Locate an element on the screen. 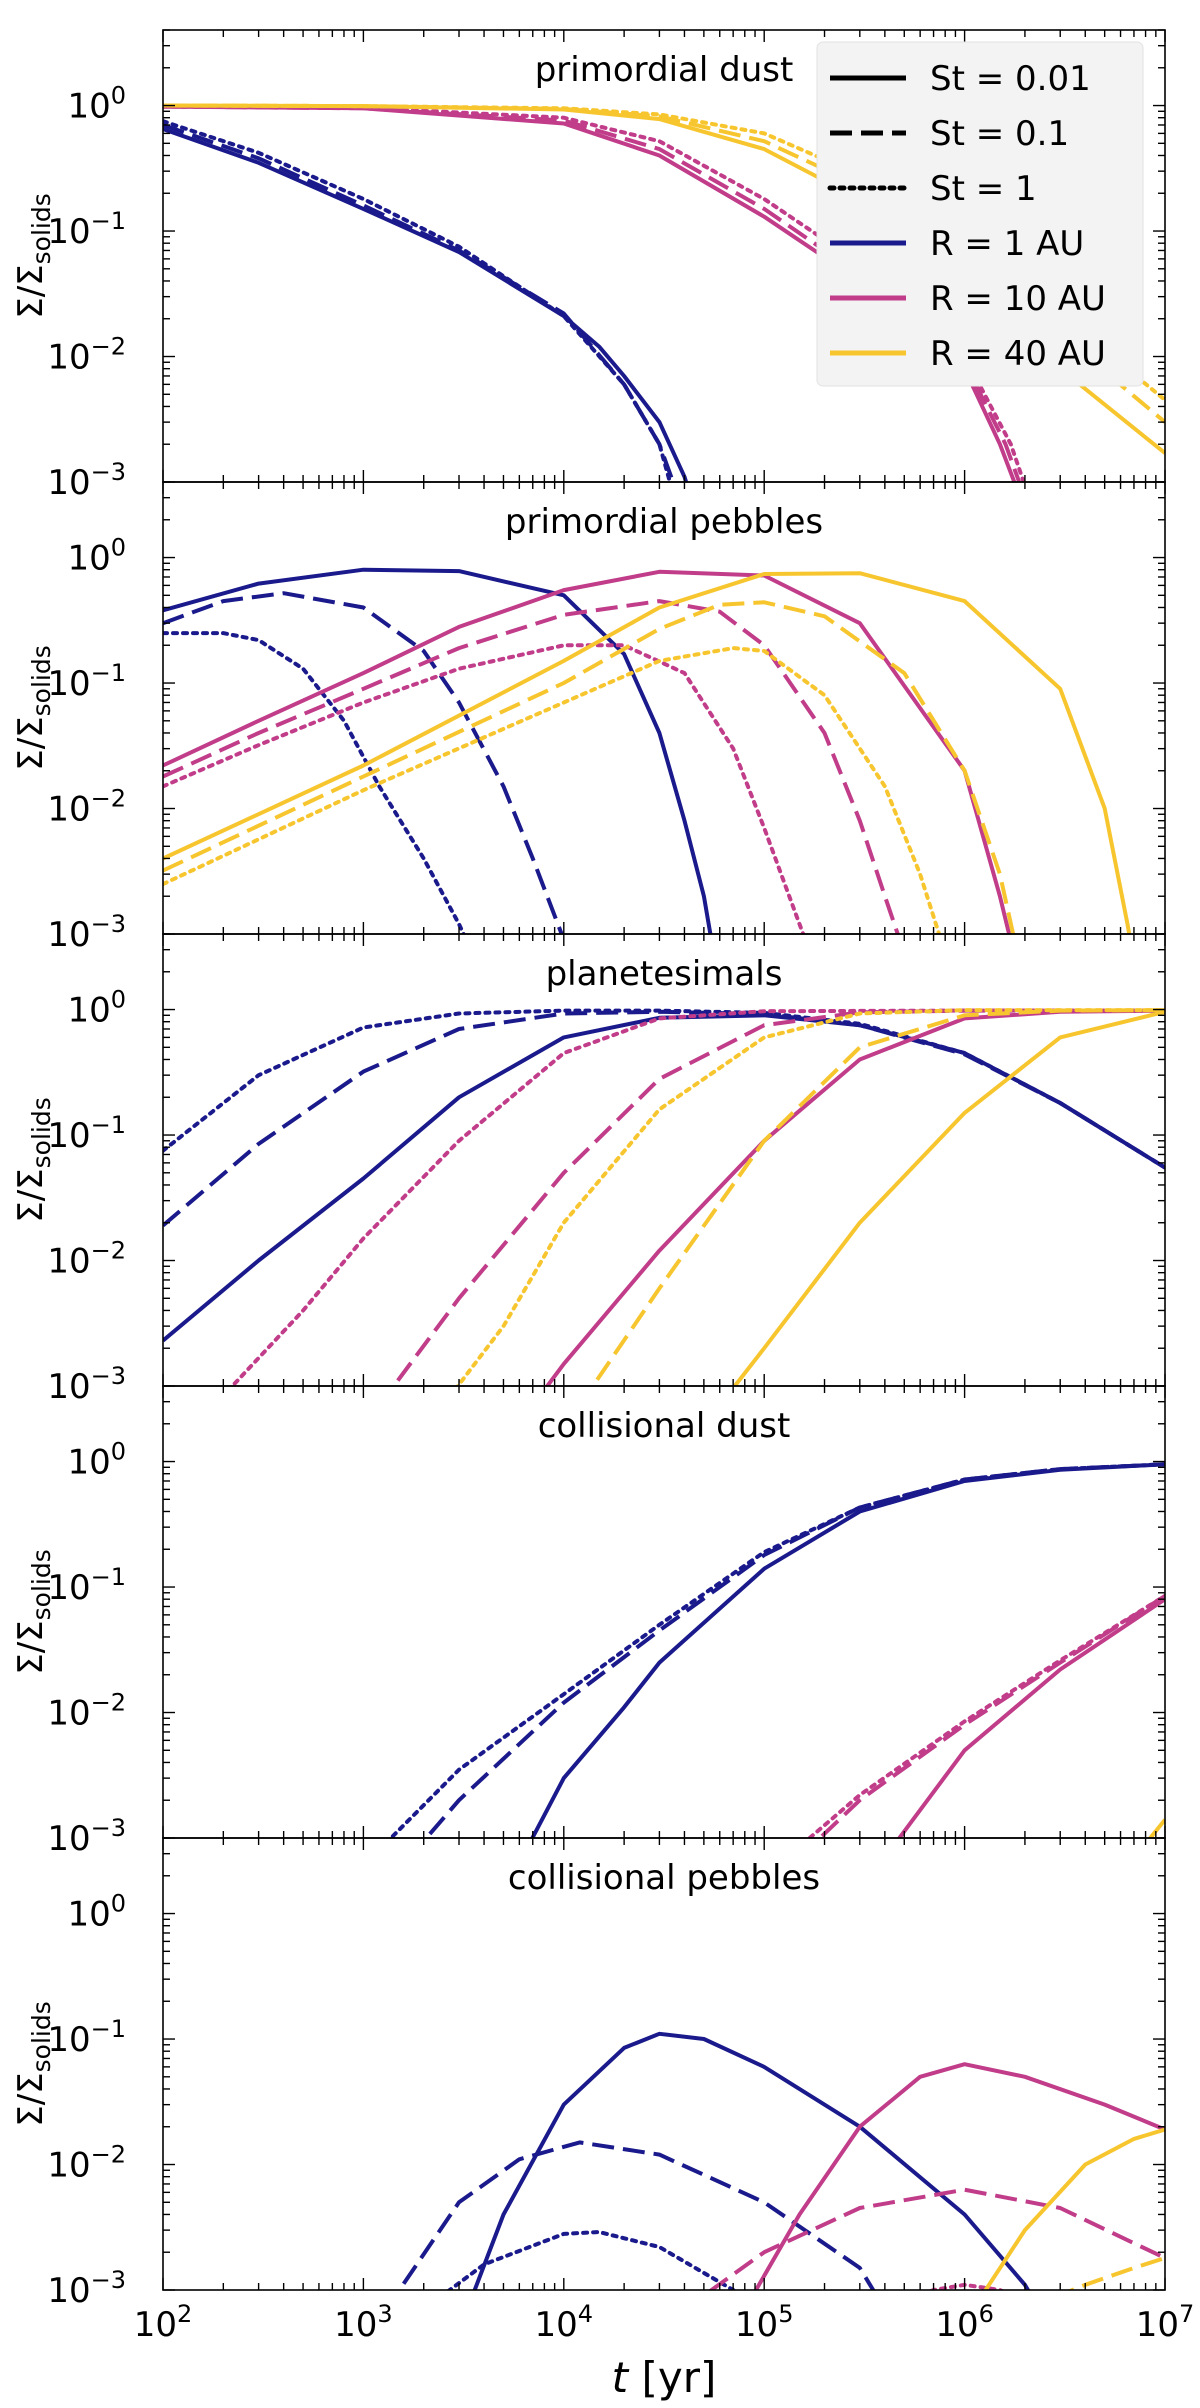  x-axis-label: t [yr] is located at coordinates (664, 2377).